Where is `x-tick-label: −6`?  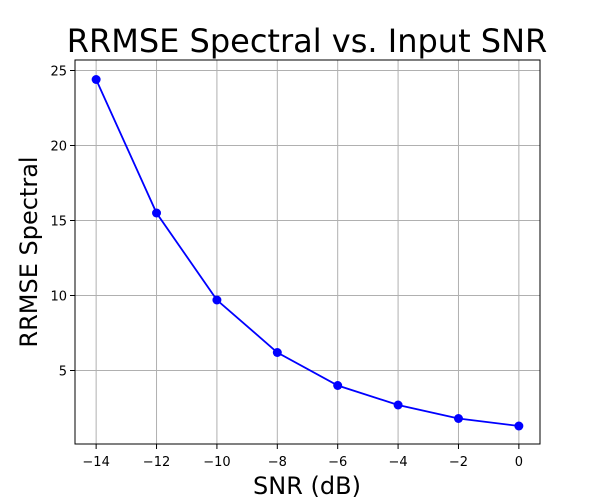 x-tick-label: −6 is located at coordinates (337, 462).